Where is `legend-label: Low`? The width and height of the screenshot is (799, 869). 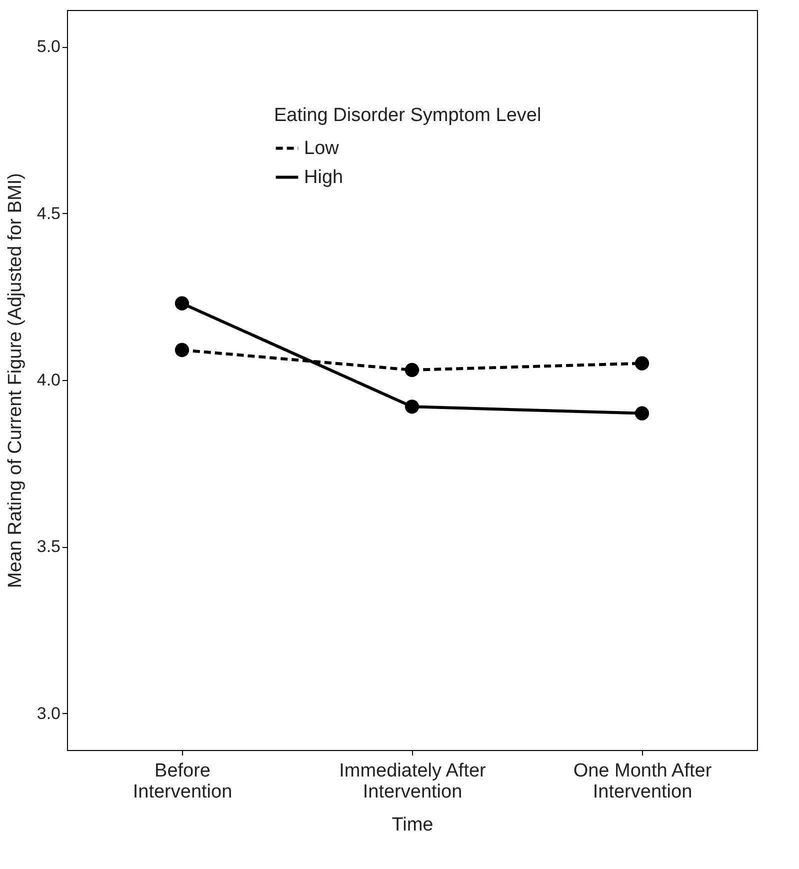 legend-label: Low is located at coordinates (322, 149).